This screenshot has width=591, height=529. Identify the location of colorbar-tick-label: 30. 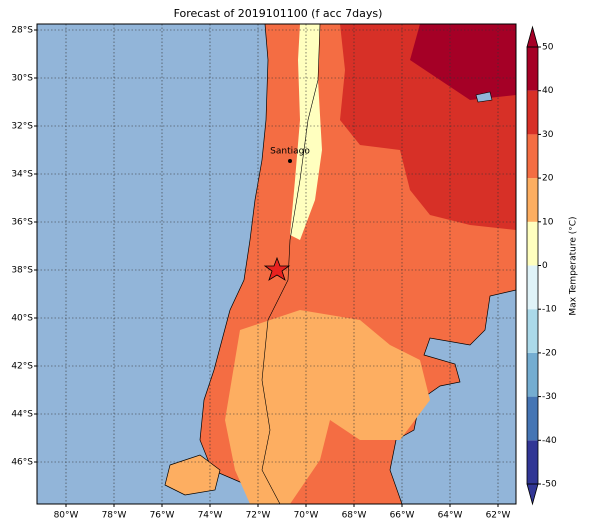
(548, 135).